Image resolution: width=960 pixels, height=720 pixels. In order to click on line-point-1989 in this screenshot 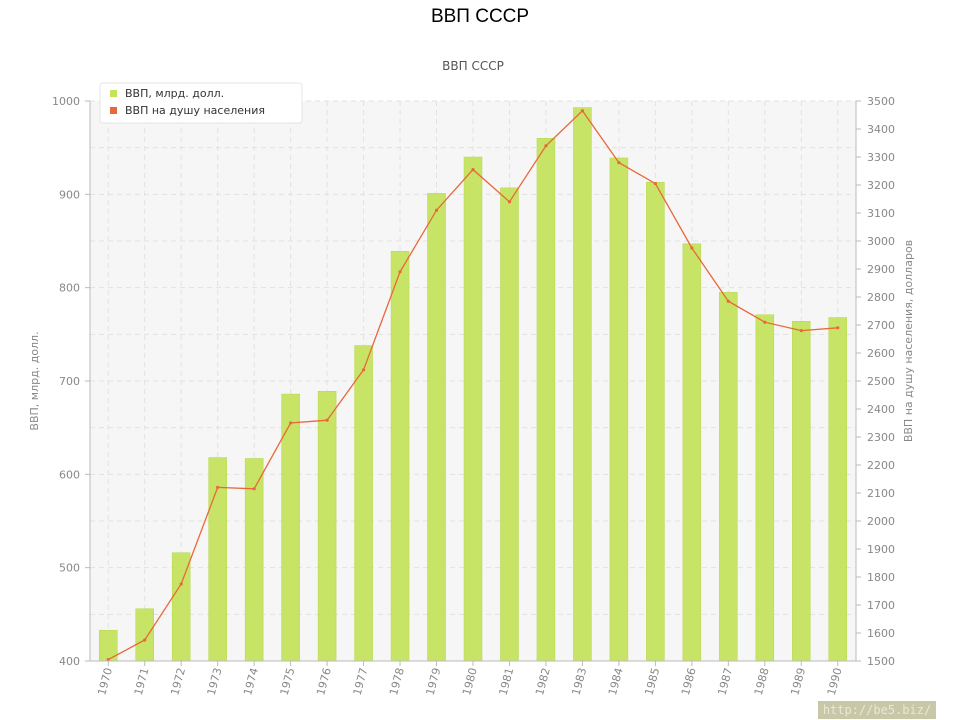, I will do `click(801, 331)`.